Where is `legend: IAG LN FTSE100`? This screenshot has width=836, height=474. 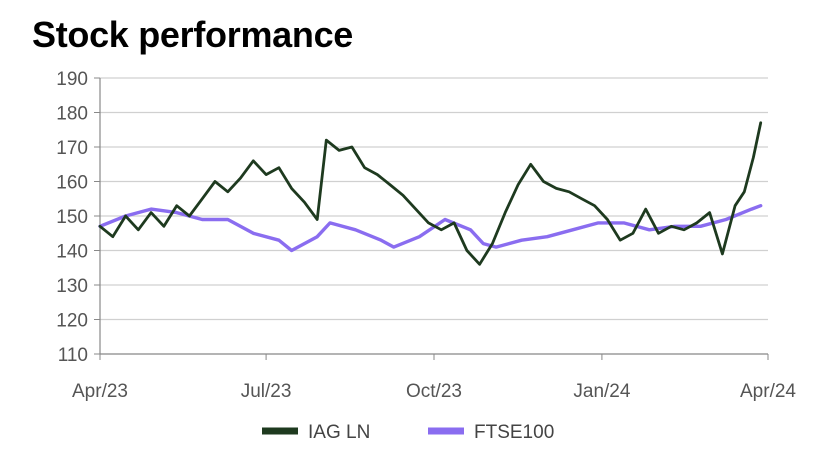
legend: IAG LN FTSE100 is located at coordinates (408, 432).